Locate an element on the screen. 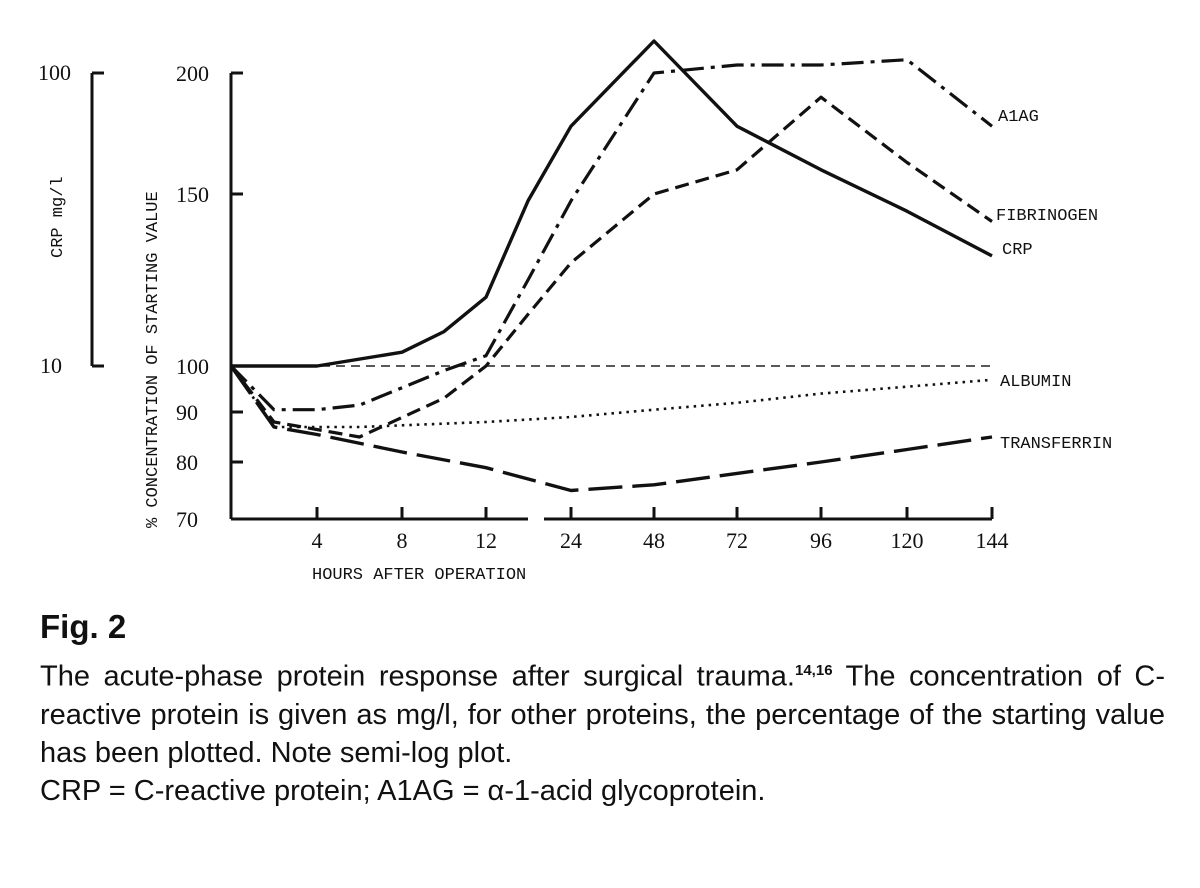 The height and width of the screenshot is (888, 1200). y-axis-title: % CONCENTRATION OF STARTING VALUE is located at coordinates (153, 359).